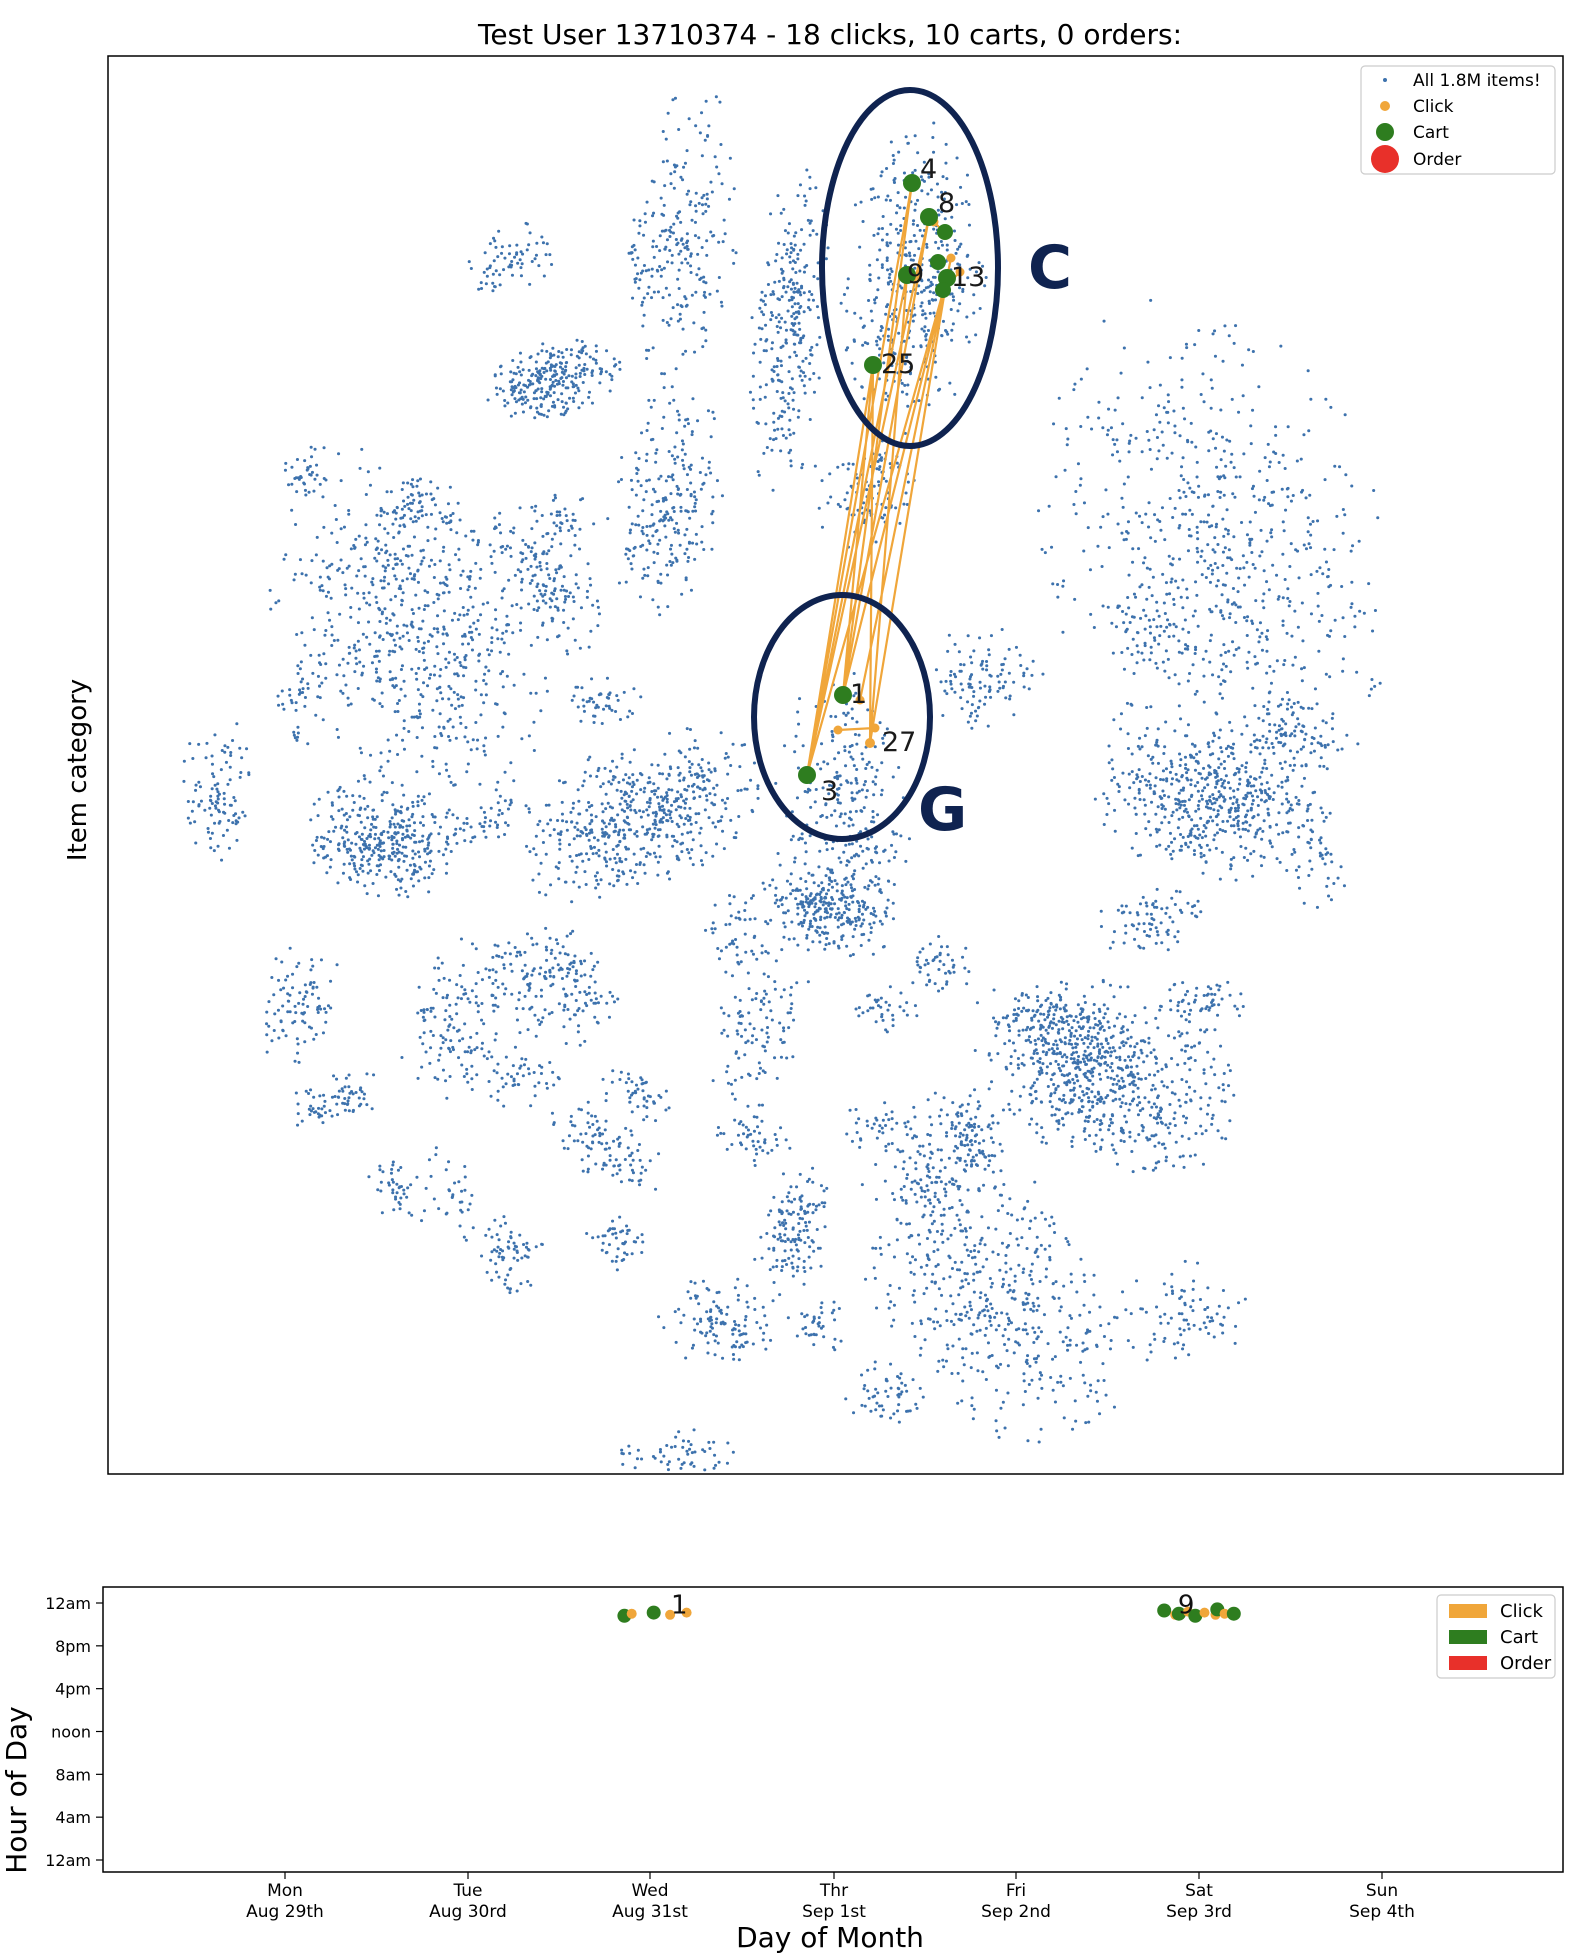  I want to click on cluster-label-c: C, so click(1050, 268).